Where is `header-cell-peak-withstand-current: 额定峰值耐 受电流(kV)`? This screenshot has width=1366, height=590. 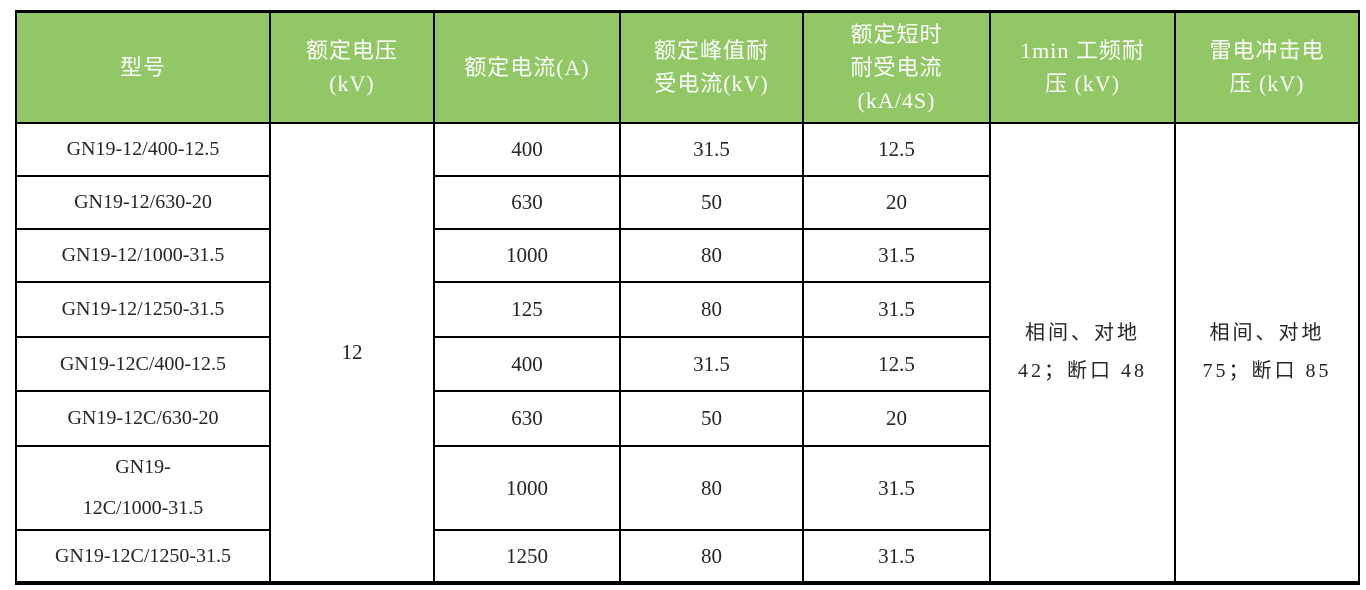
header-cell-peak-withstand-current: 额定峰值耐 受电流(kV) is located at coordinates (711, 67).